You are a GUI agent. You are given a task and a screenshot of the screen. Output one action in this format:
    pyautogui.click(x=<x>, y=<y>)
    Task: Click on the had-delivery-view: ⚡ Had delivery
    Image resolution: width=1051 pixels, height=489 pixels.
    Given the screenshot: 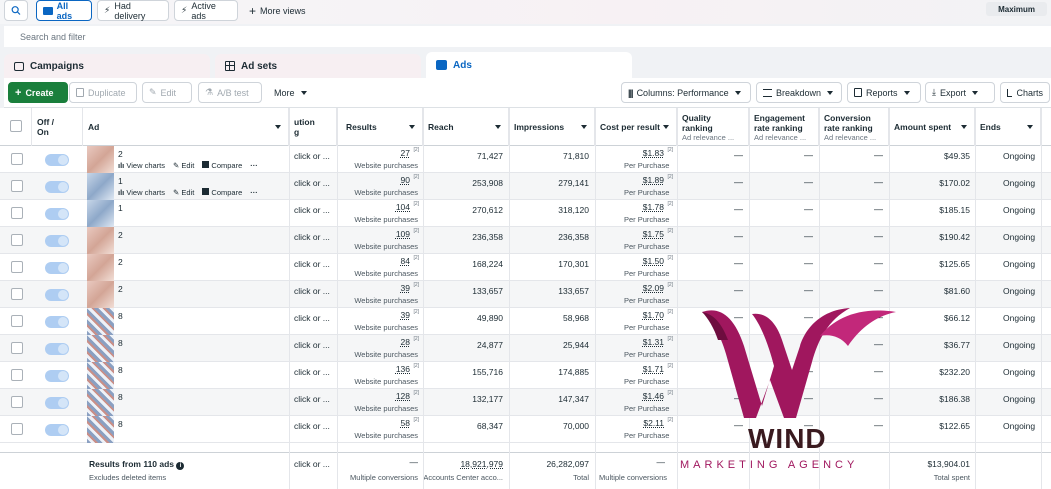 What is the action you would take?
    pyautogui.click(x=133, y=10)
    